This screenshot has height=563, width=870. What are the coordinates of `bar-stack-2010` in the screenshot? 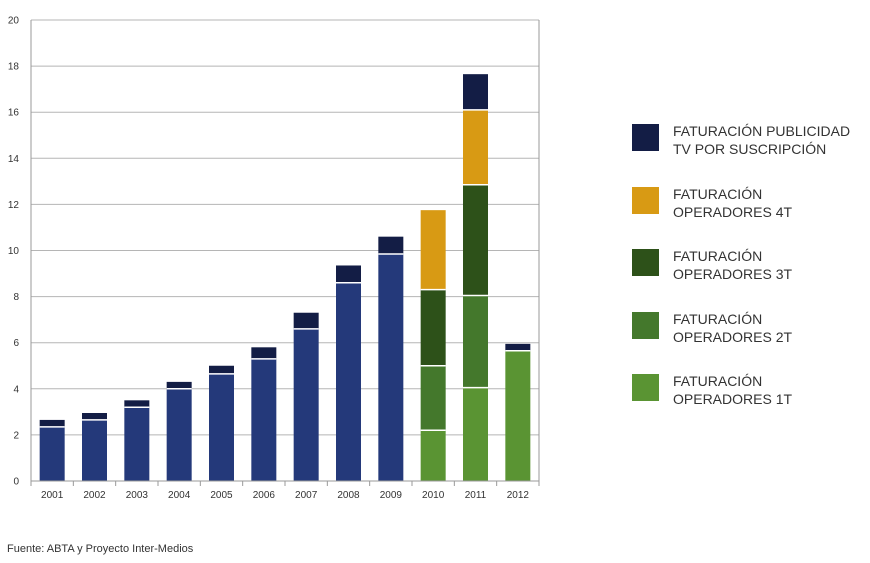 It's located at (433, 345).